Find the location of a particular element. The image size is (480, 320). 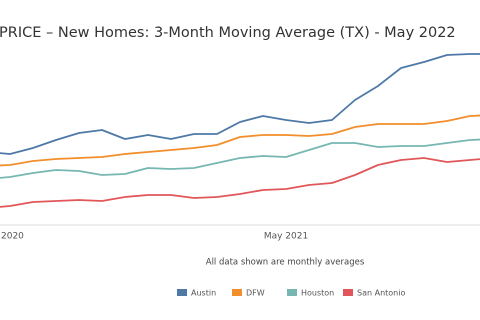

legend-label: Houston is located at coordinates (317, 293).